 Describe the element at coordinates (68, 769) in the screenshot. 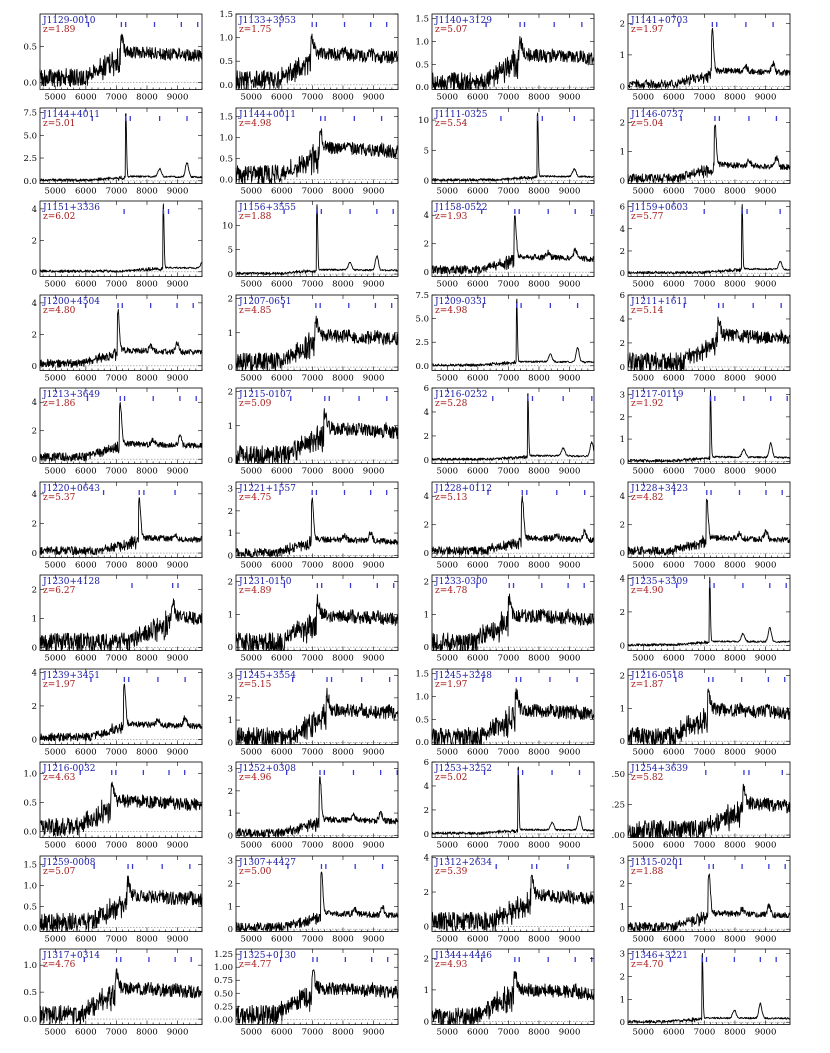

I see `quasar-name: J1216-0032` at that location.